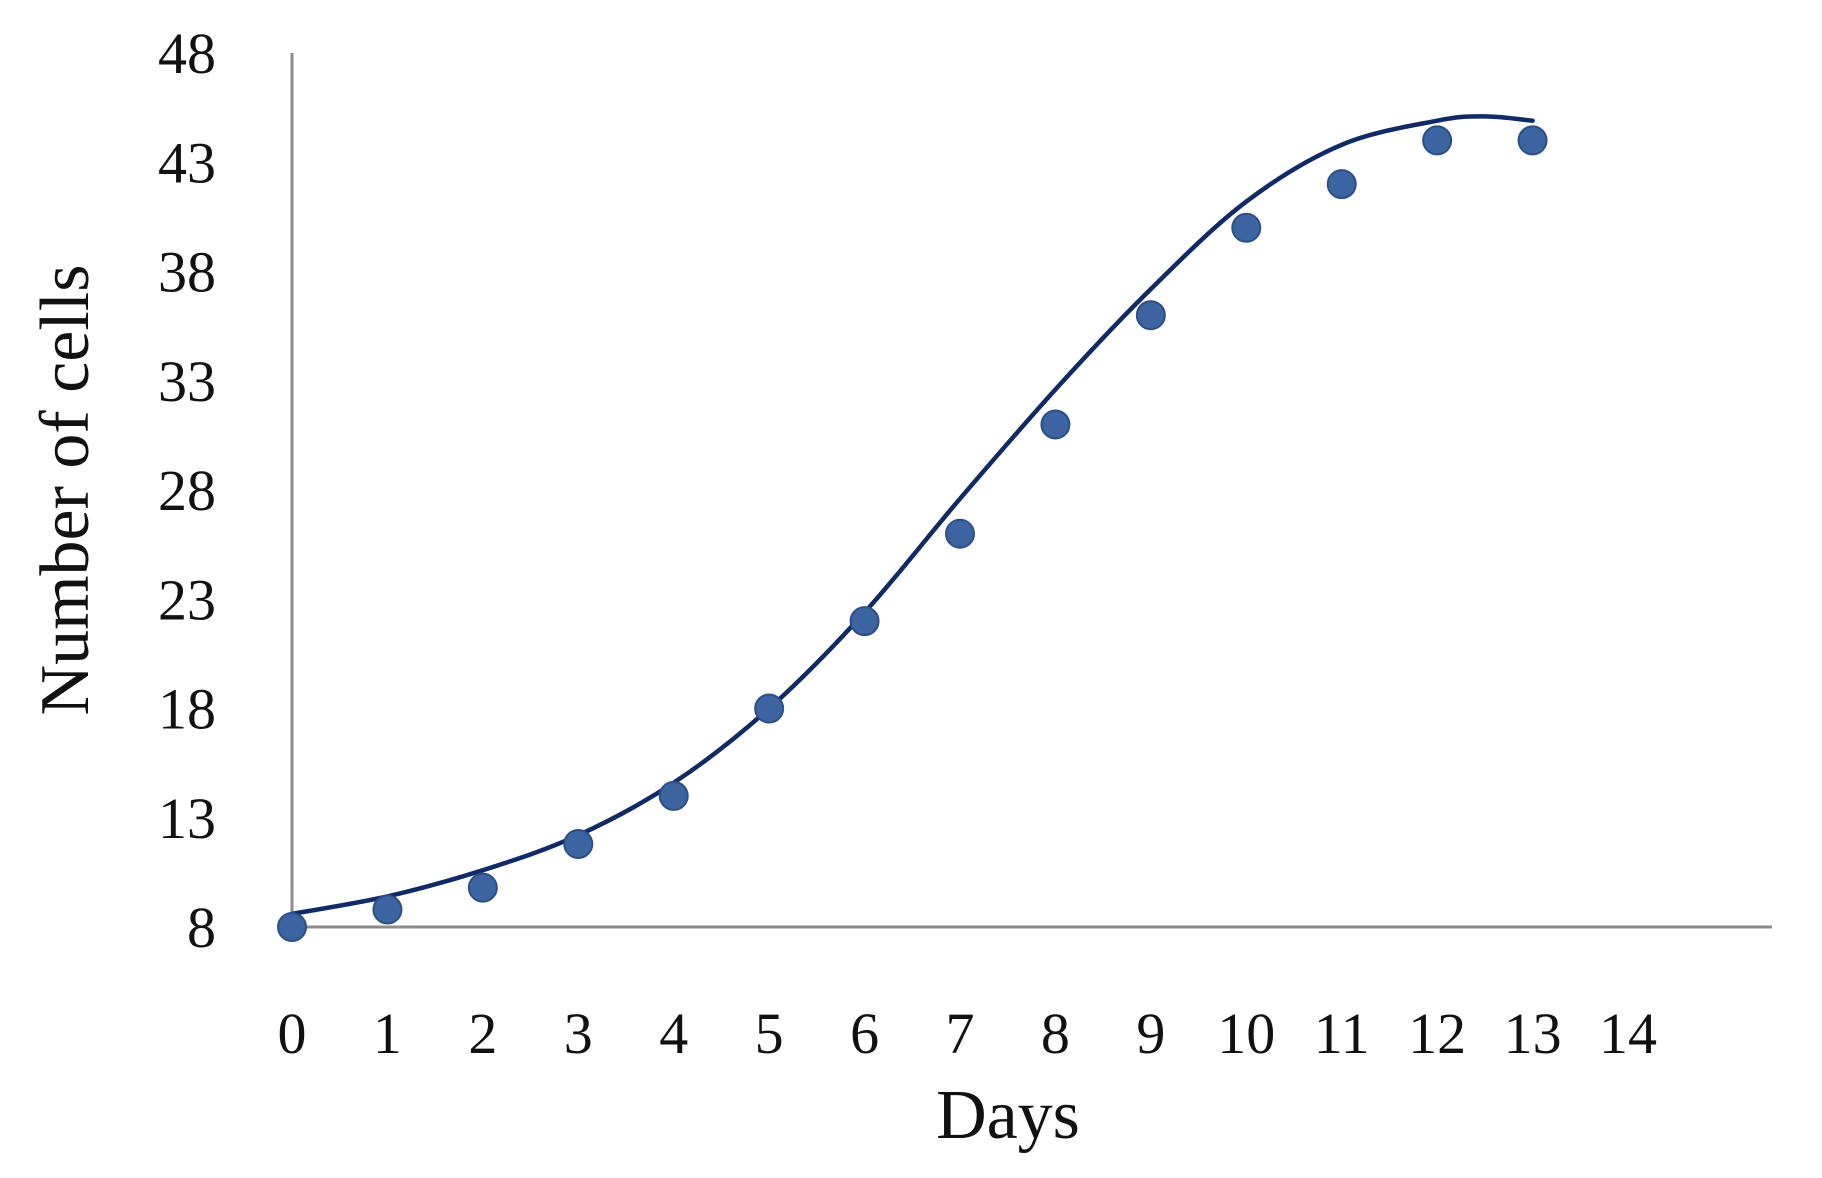 The width and height of the screenshot is (1822, 1178). What do you see at coordinates (187, 53) in the screenshot?
I see `y-tick-label: 48` at bounding box center [187, 53].